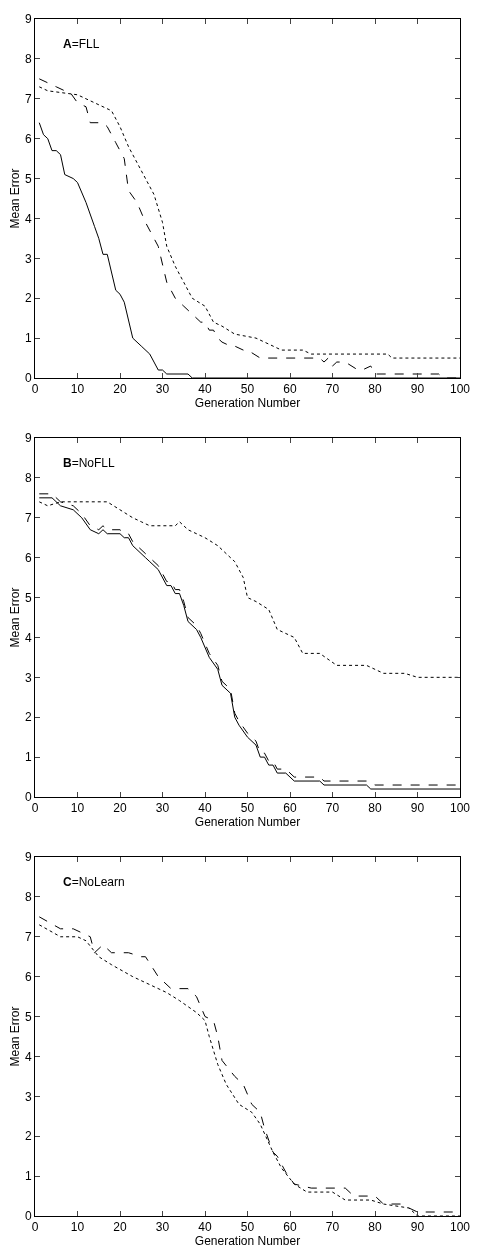 Image resolution: width=482 pixels, height=1258 pixels. I want to click on annotation: C=NoLearn, so click(94, 882).